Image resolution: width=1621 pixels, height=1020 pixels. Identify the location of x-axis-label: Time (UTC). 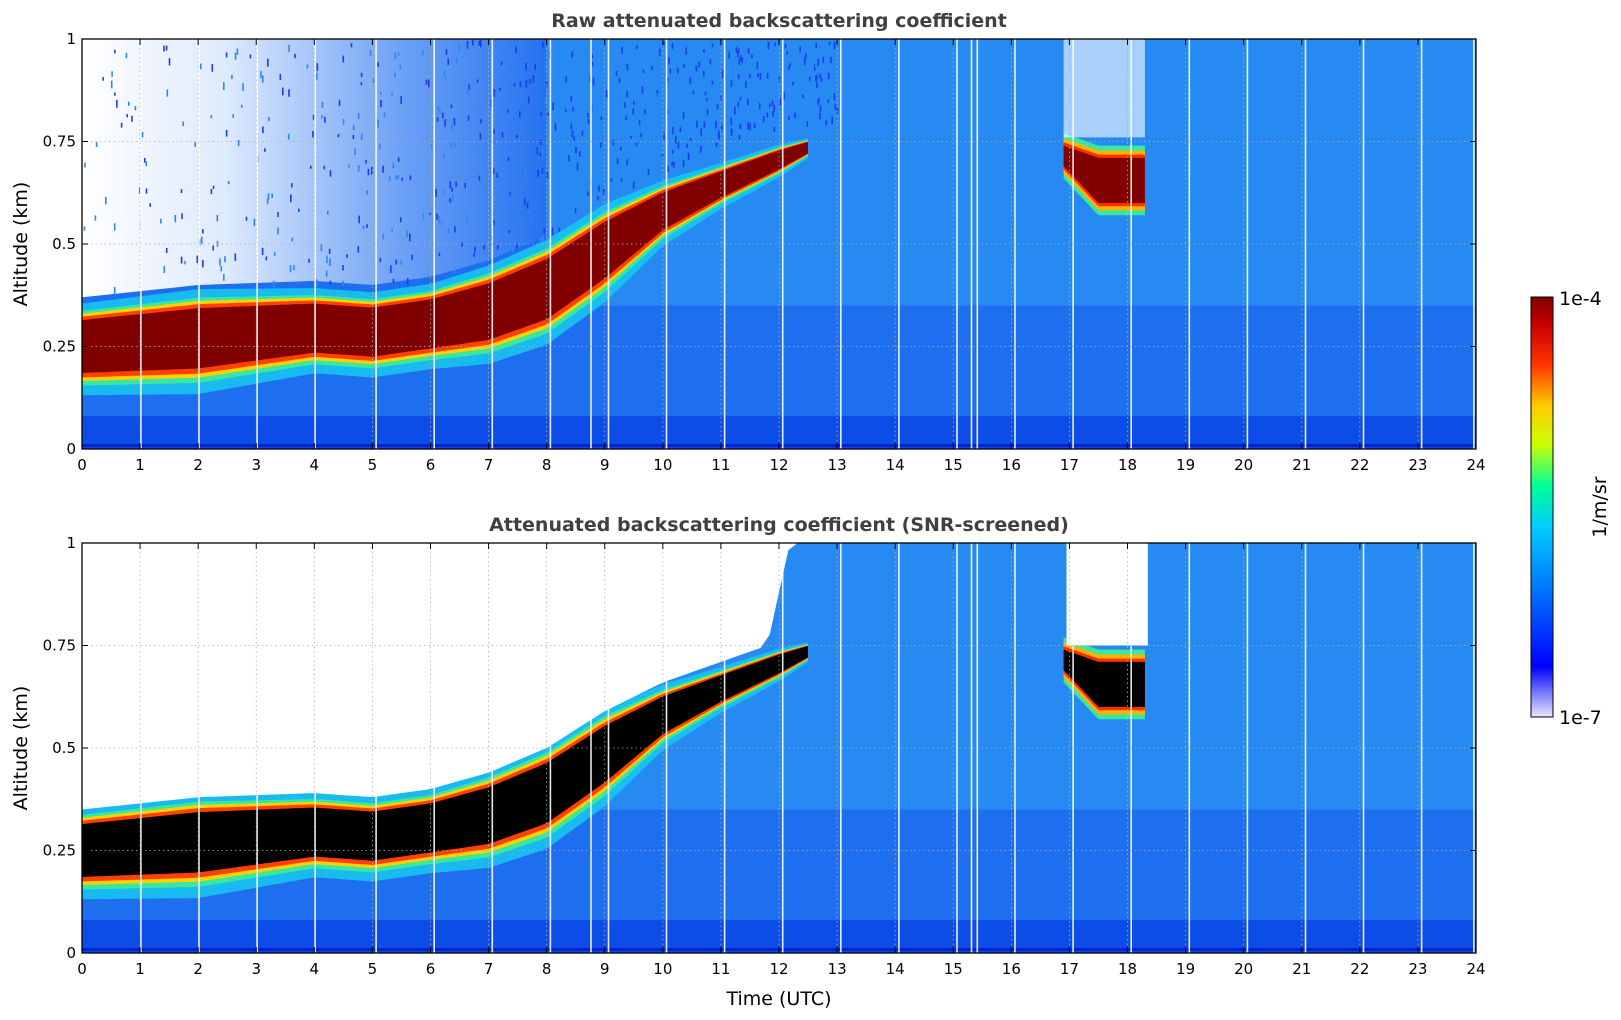
(778, 999).